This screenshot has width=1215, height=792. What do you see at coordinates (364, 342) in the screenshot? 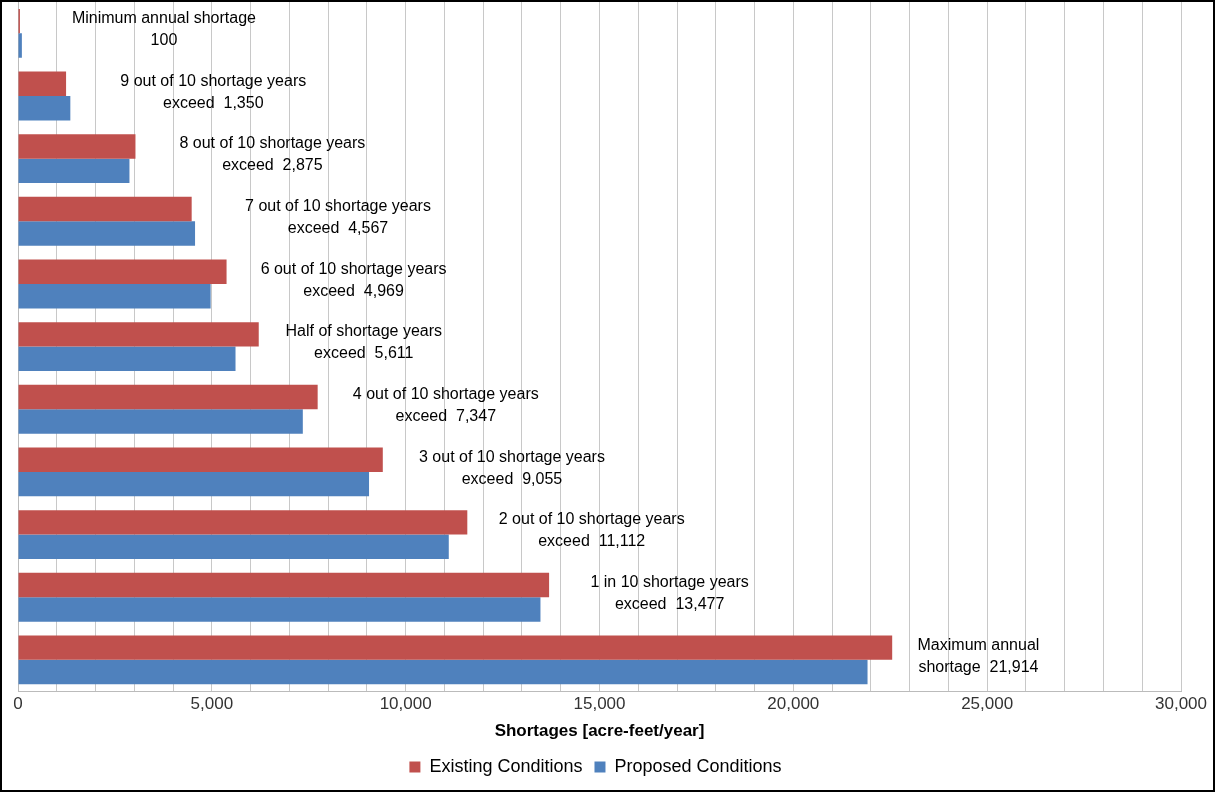
I see `data-label: Half of shortage years exceed 5,611` at bounding box center [364, 342].